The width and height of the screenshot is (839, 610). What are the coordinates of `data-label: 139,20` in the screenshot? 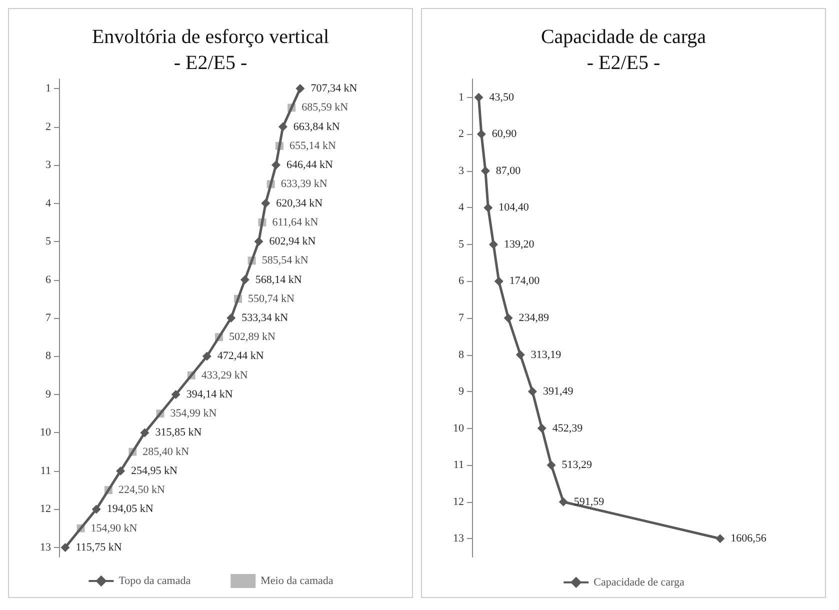 It's located at (519, 244).